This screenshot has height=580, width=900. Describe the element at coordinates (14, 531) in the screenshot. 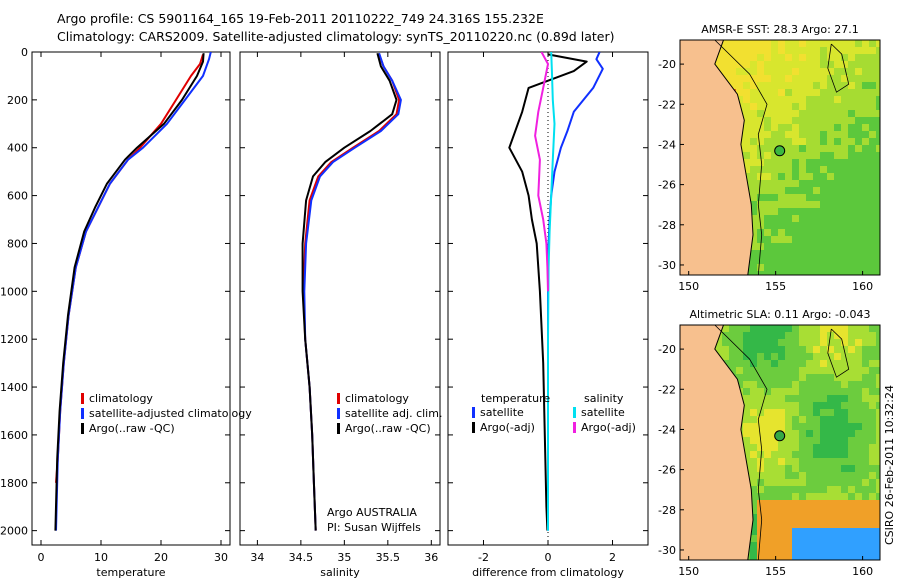

I see `y-tick-label: 2000` at that location.